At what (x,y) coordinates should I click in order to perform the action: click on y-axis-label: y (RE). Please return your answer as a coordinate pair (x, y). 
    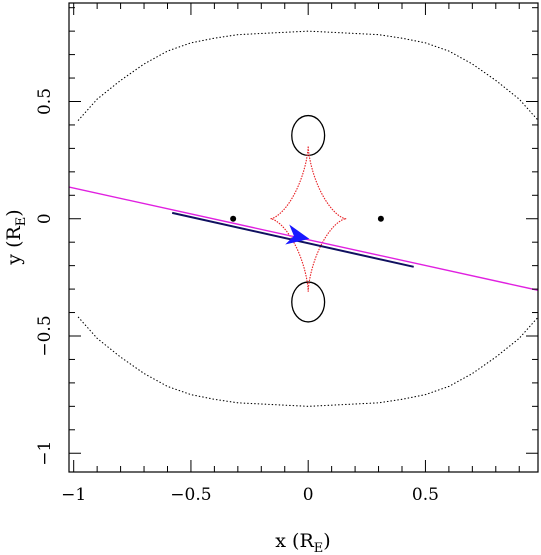
    Looking at the image, I should click on (16, 237).